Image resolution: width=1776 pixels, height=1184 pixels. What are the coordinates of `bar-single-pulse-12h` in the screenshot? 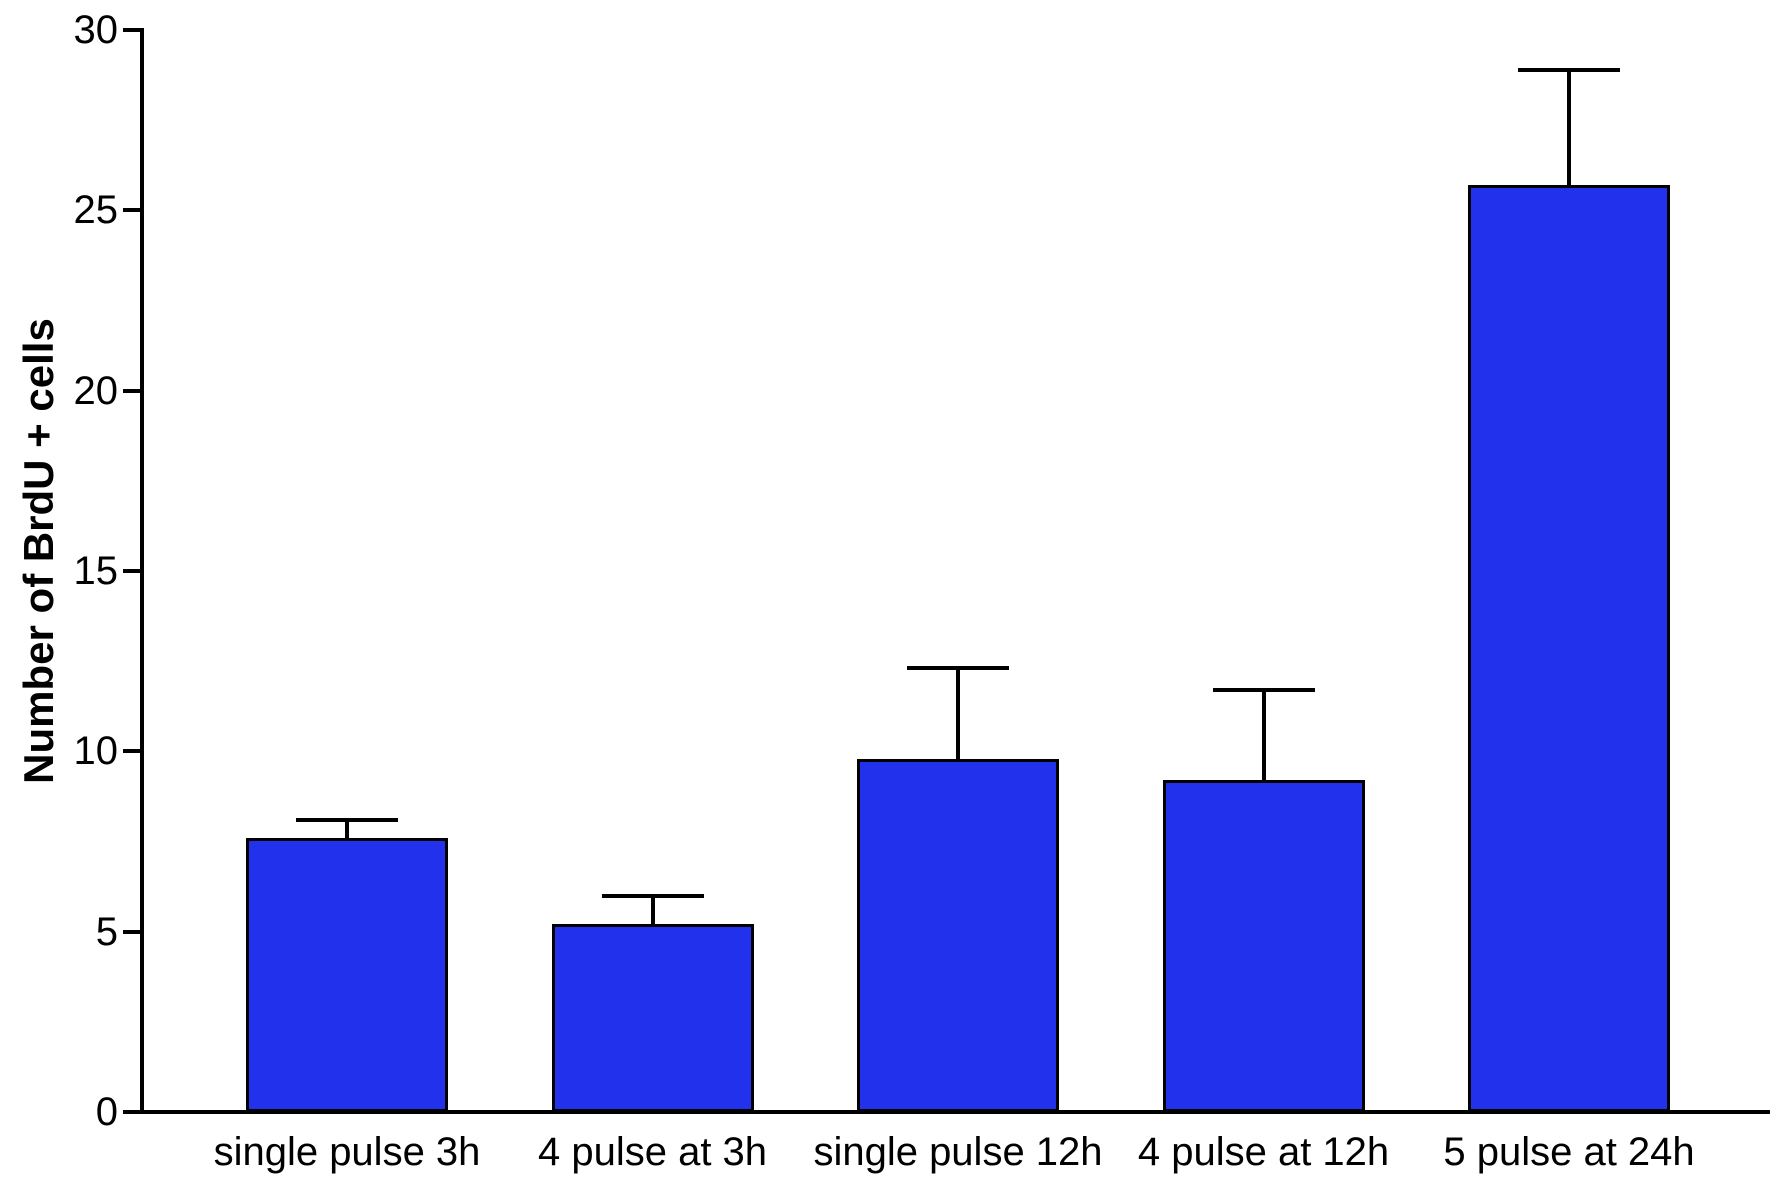 It's located at (958, 935).